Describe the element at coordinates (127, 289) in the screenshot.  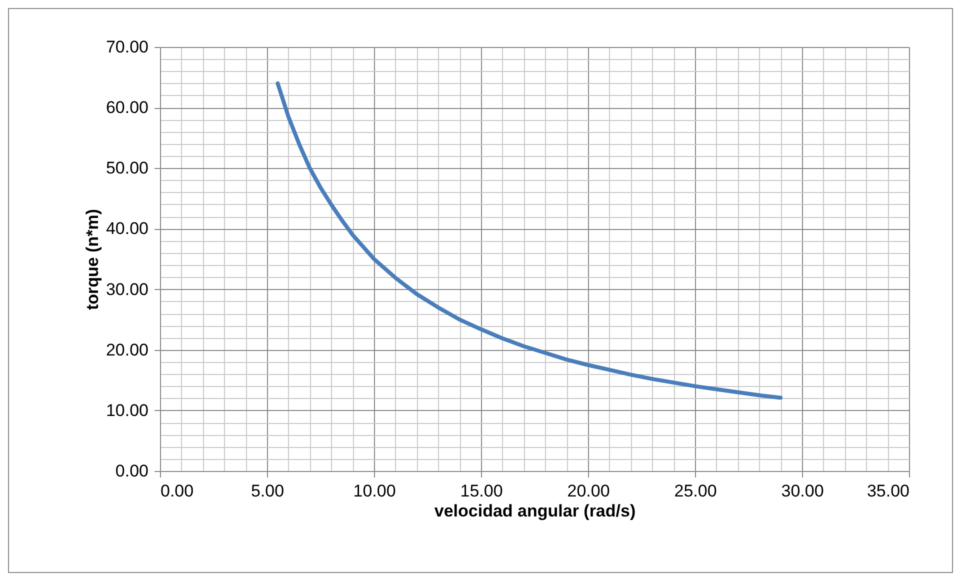
I see `y-tick-label: 30.00` at that location.